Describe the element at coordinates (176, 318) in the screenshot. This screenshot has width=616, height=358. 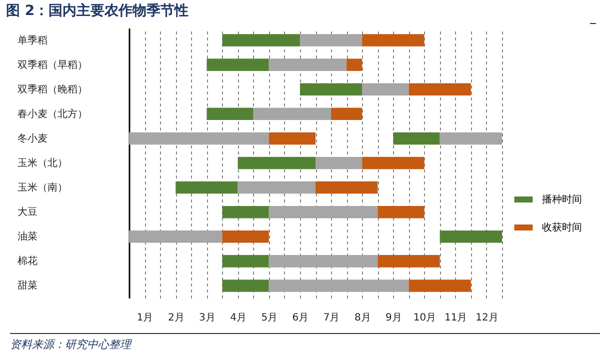
I see `x-tick-label: 2月` at that location.